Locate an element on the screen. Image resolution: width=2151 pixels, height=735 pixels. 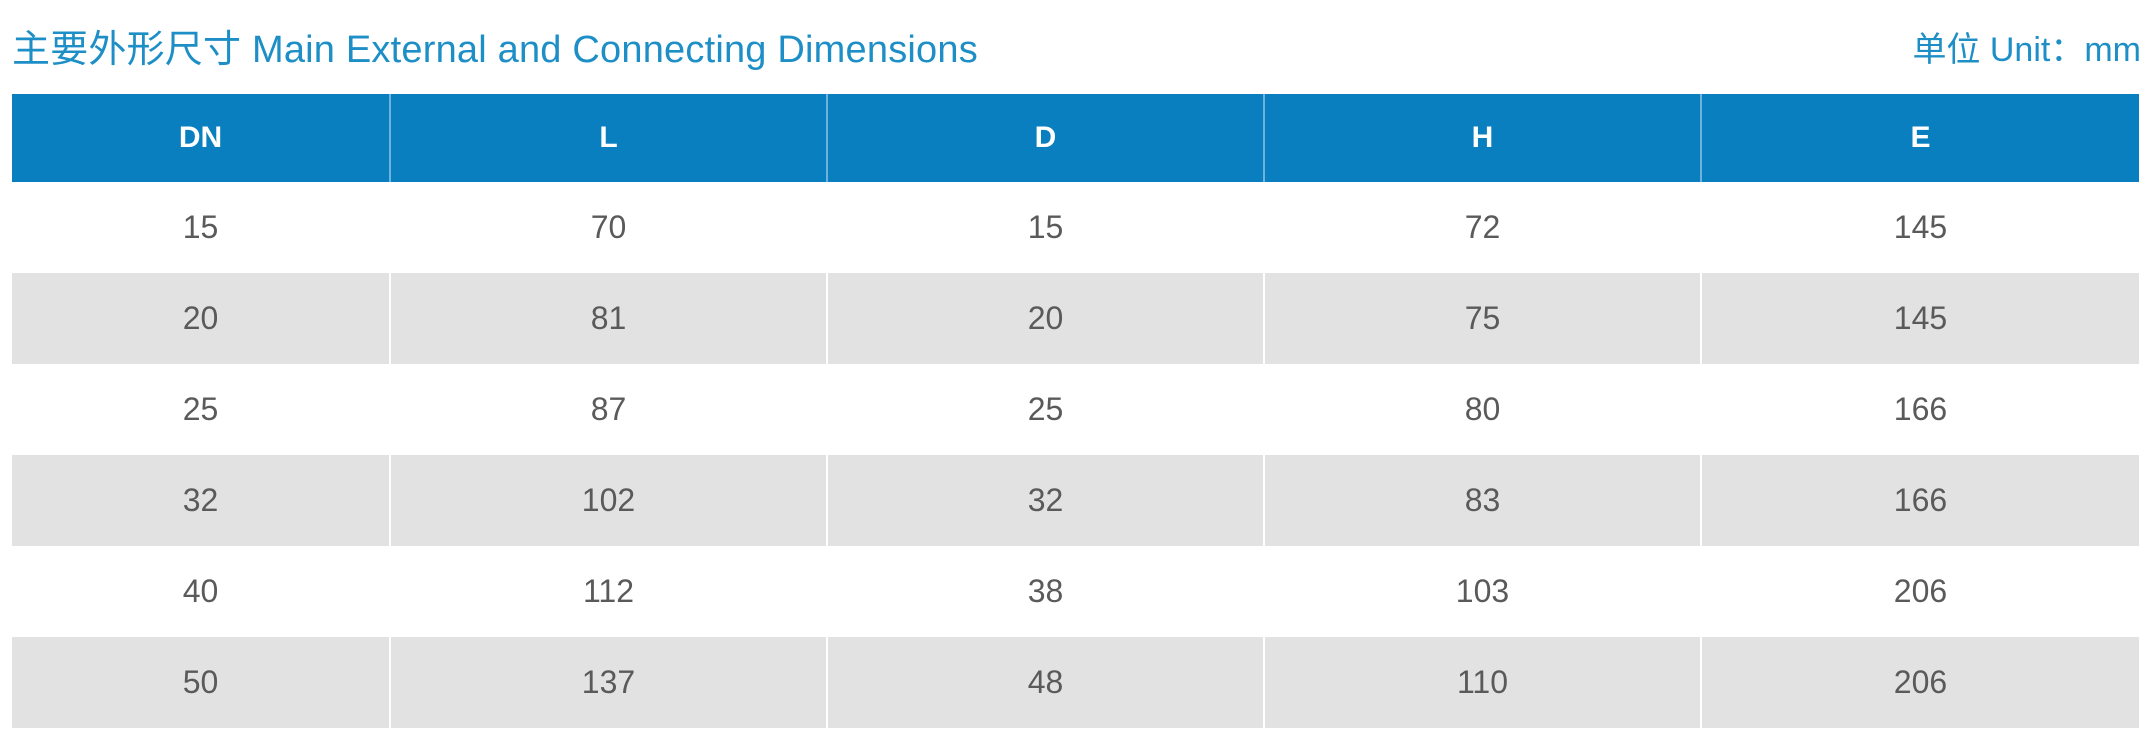
cell-l: 112 is located at coordinates (608, 591).